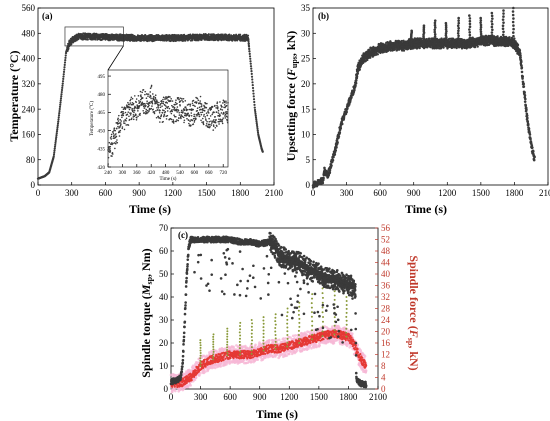  I want to click on x-axis-a-tick-label: 0, so click(38, 193).